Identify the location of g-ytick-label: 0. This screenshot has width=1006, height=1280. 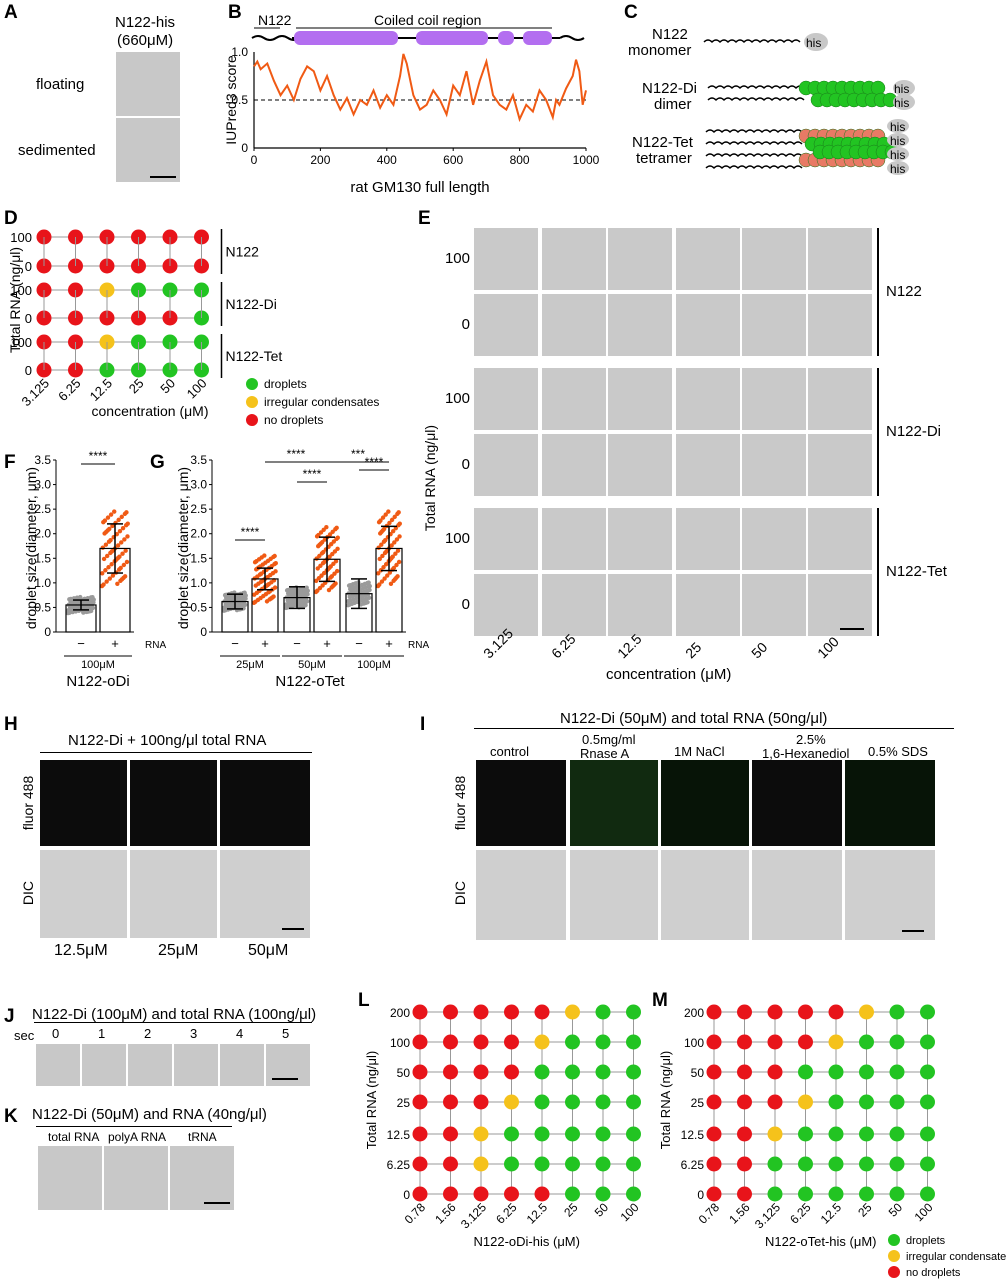
(203, 632).